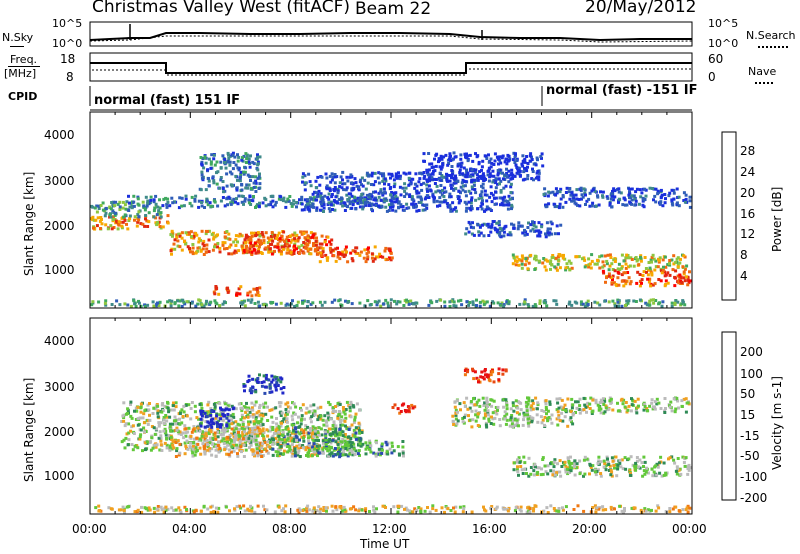 The height and width of the screenshot is (554, 800). What do you see at coordinates (762, 71) in the screenshot?
I see `nave-label: Nave` at bounding box center [762, 71].